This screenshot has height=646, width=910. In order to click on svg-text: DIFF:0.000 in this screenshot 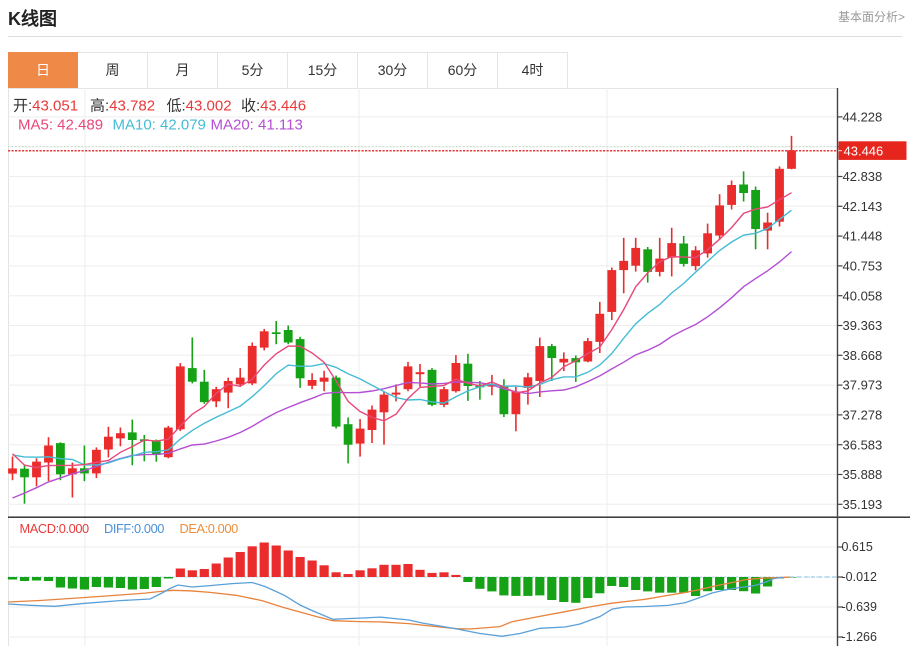, I will do `click(134, 528)`.